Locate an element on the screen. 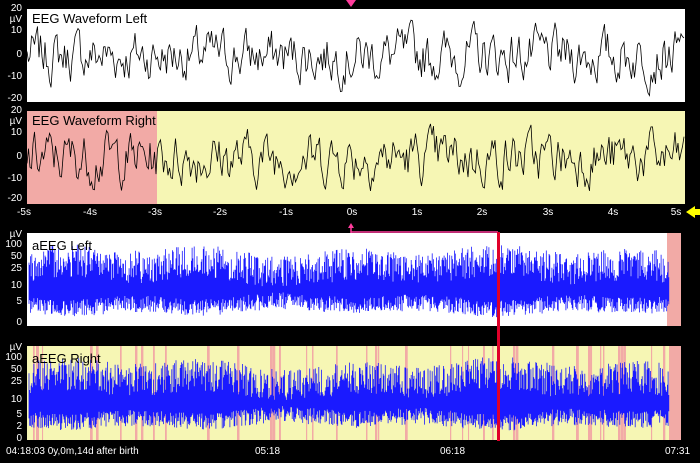  time-axis-tick: -5s is located at coordinates (24, 212).